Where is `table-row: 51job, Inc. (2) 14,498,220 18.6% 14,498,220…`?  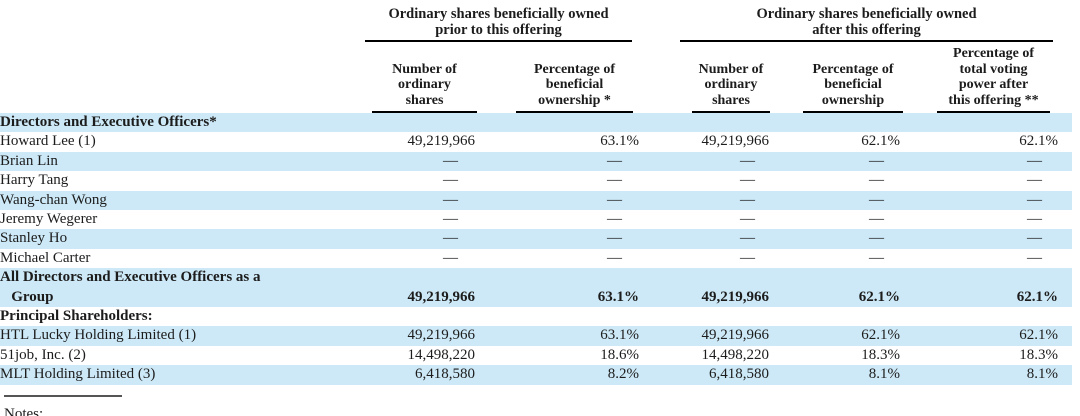 table-row: 51job, Inc. (2) 14,498,220 18.6% 14,498,220… is located at coordinates (536, 355).